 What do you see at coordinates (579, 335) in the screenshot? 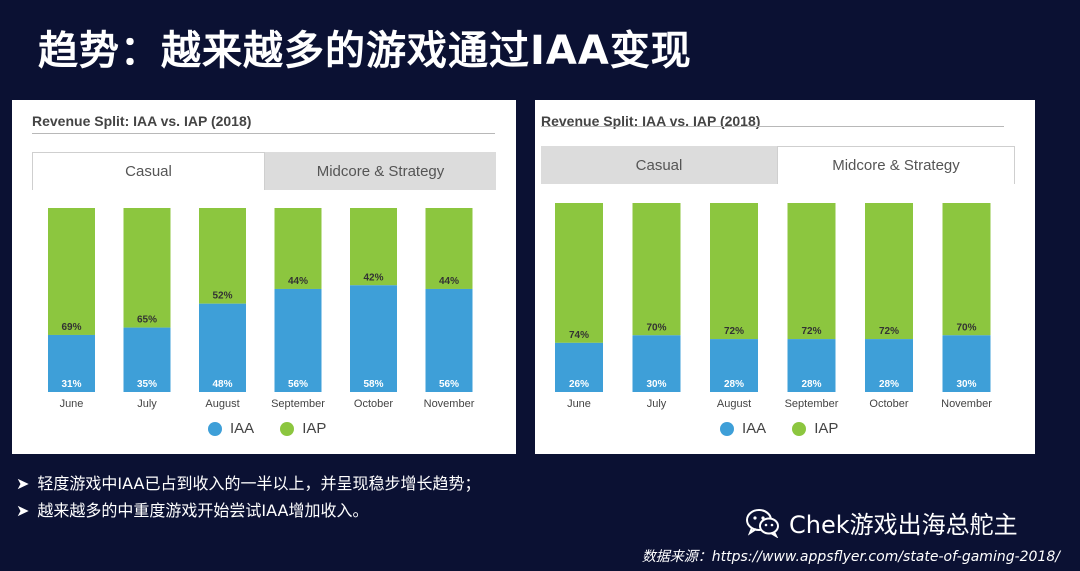
I see `data-label-iap: 74%` at bounding box center [579, 335].